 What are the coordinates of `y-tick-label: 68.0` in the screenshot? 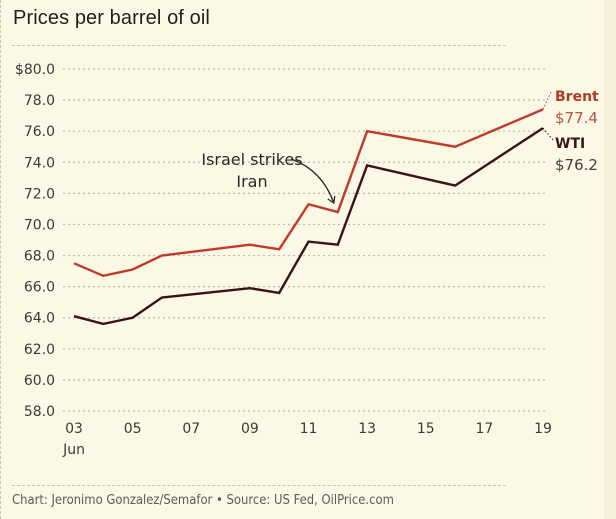 It's located at (39, 257).